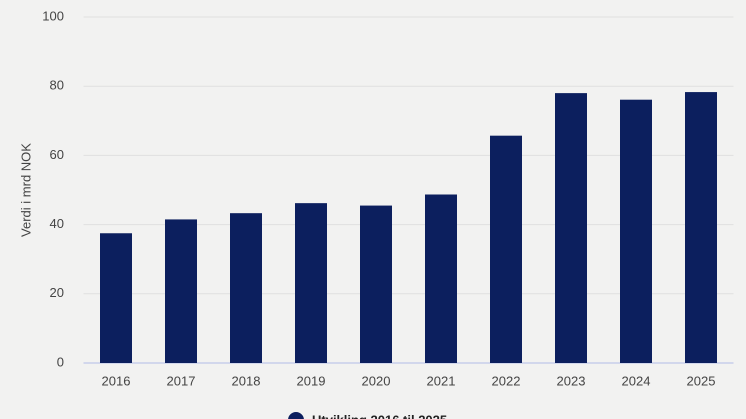 Image resolution: width=746 pixels, height=419 pixels. I want to click on y-tick-label: 100, so click(53, 15).